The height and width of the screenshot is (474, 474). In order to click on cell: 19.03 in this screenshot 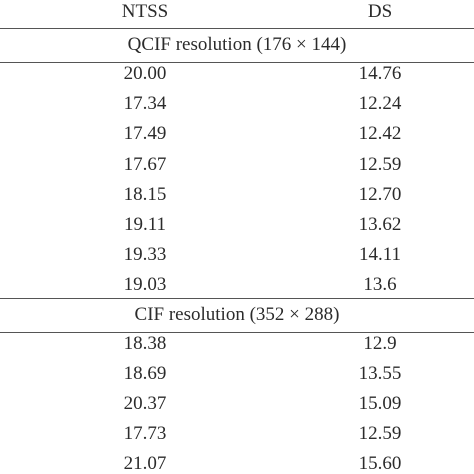, I will do `click(145, 285)`.